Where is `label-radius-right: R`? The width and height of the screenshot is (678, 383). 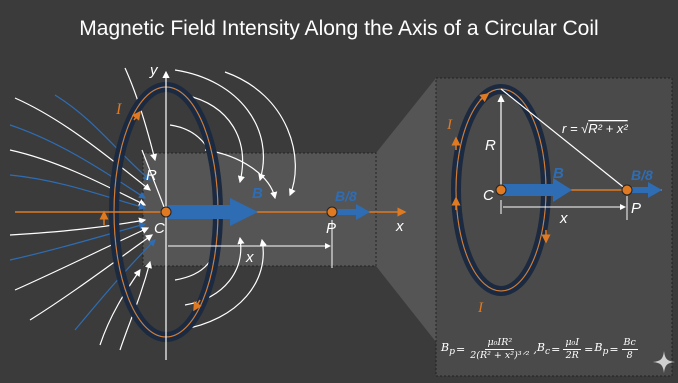
label-radius-right: R is located at coordinates (490, 145).